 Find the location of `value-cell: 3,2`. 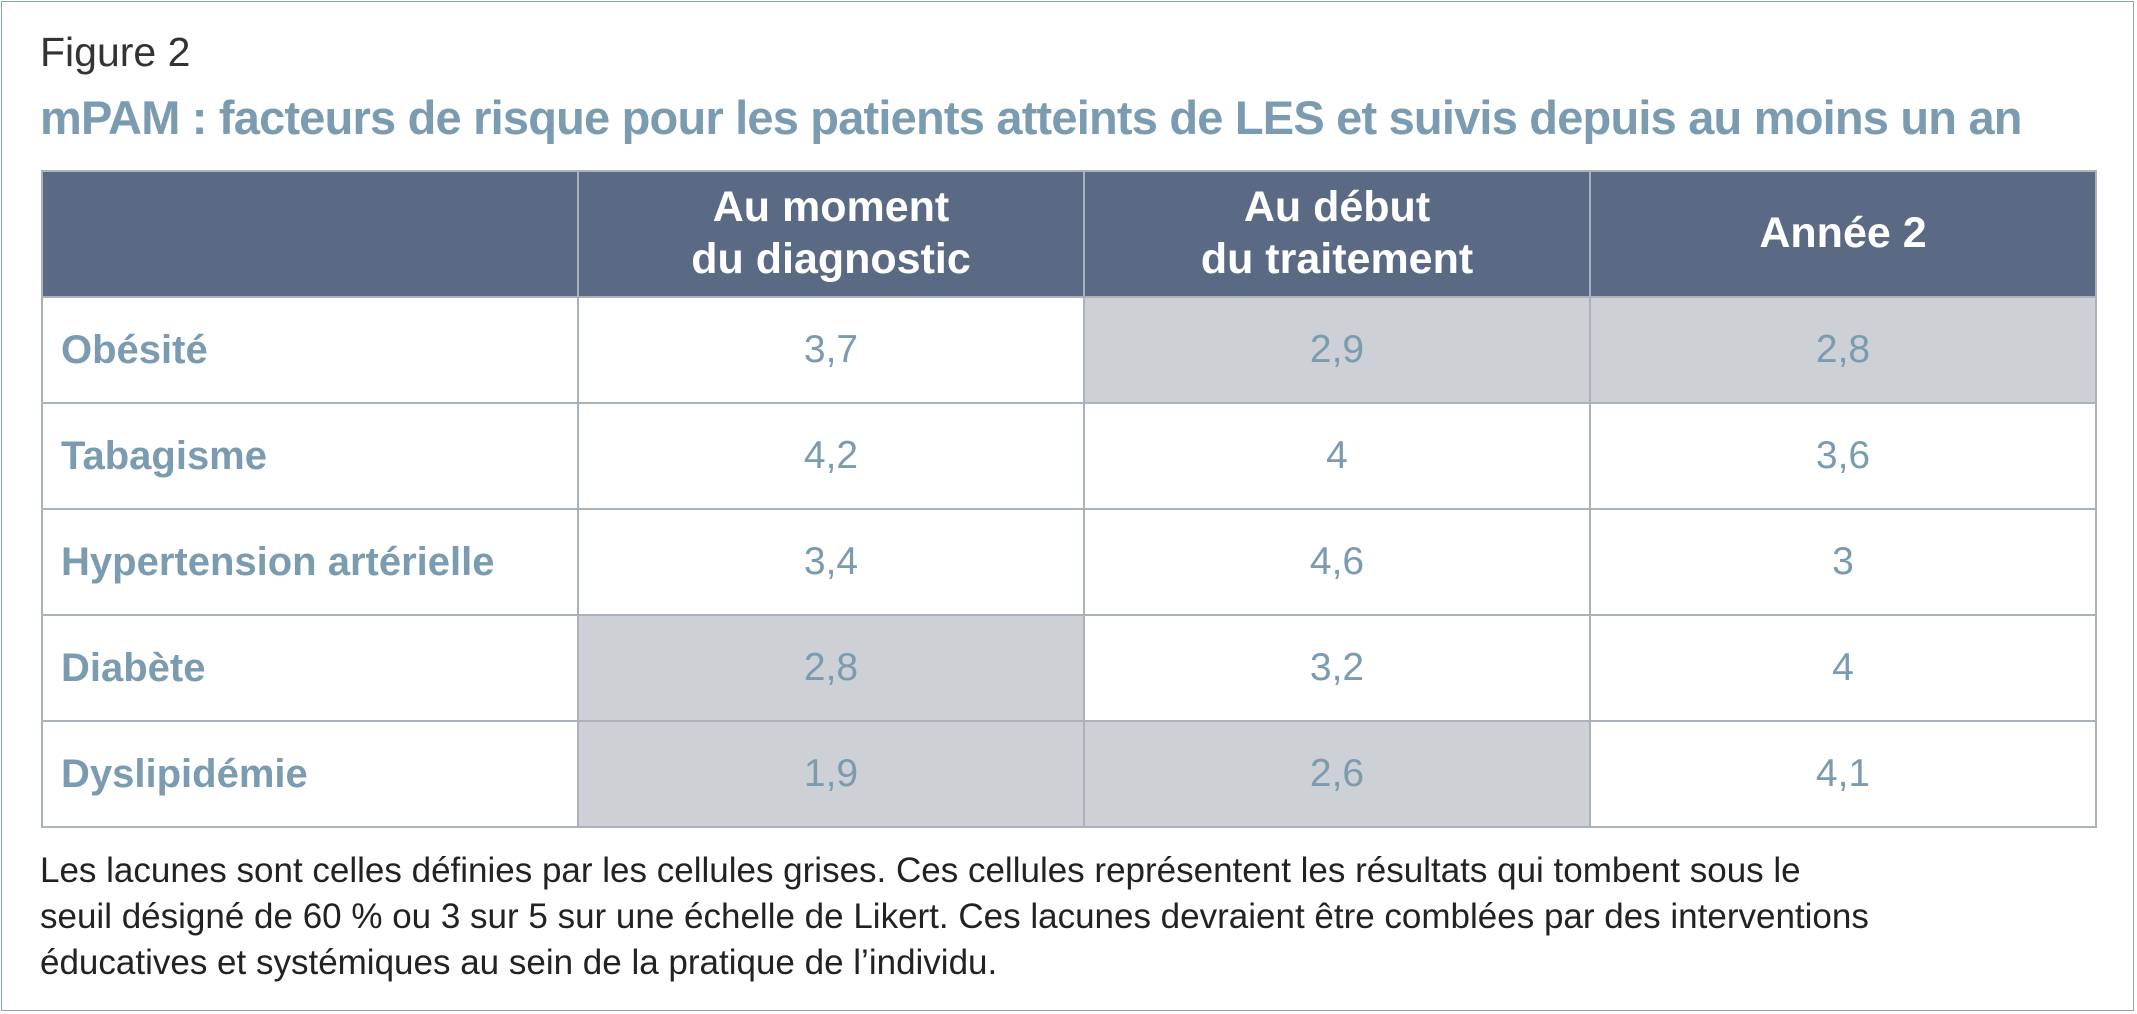

value-cell: 3,2 is located at coordinates (1337, 668).